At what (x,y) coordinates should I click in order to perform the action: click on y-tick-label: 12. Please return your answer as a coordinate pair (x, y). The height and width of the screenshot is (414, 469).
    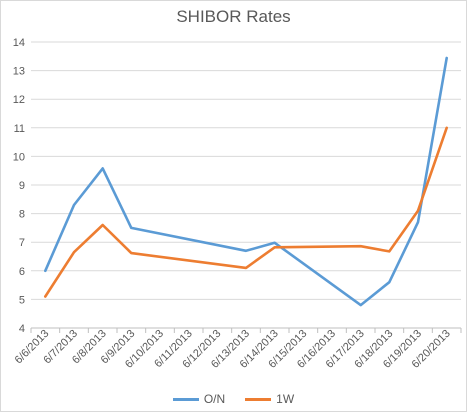
    Looking at the image, I should click on (19, 100).